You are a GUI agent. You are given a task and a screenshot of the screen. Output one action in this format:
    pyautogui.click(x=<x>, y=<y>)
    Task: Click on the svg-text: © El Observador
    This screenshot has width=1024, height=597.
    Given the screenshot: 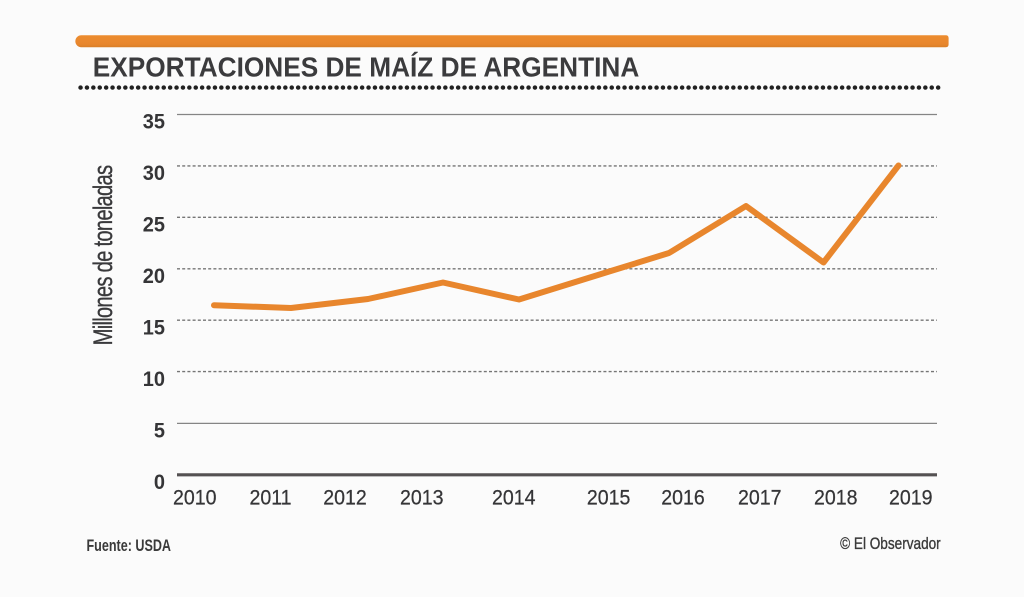 What is the action you would take?
    pyautogui.click(x=890, y=544)
    